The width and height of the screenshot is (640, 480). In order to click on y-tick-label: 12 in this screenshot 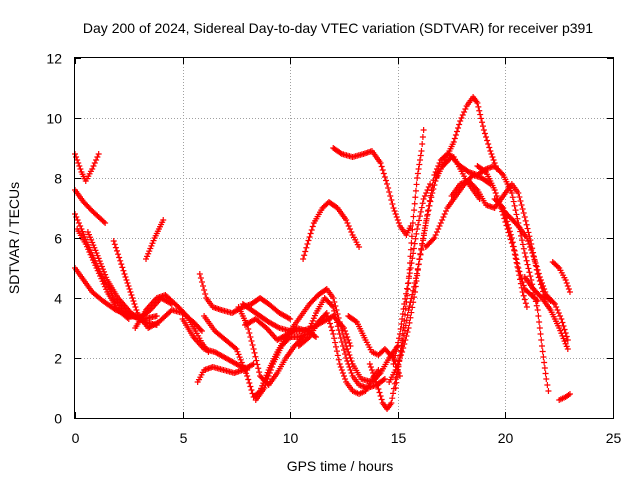, I will do `click(54, 59)`.